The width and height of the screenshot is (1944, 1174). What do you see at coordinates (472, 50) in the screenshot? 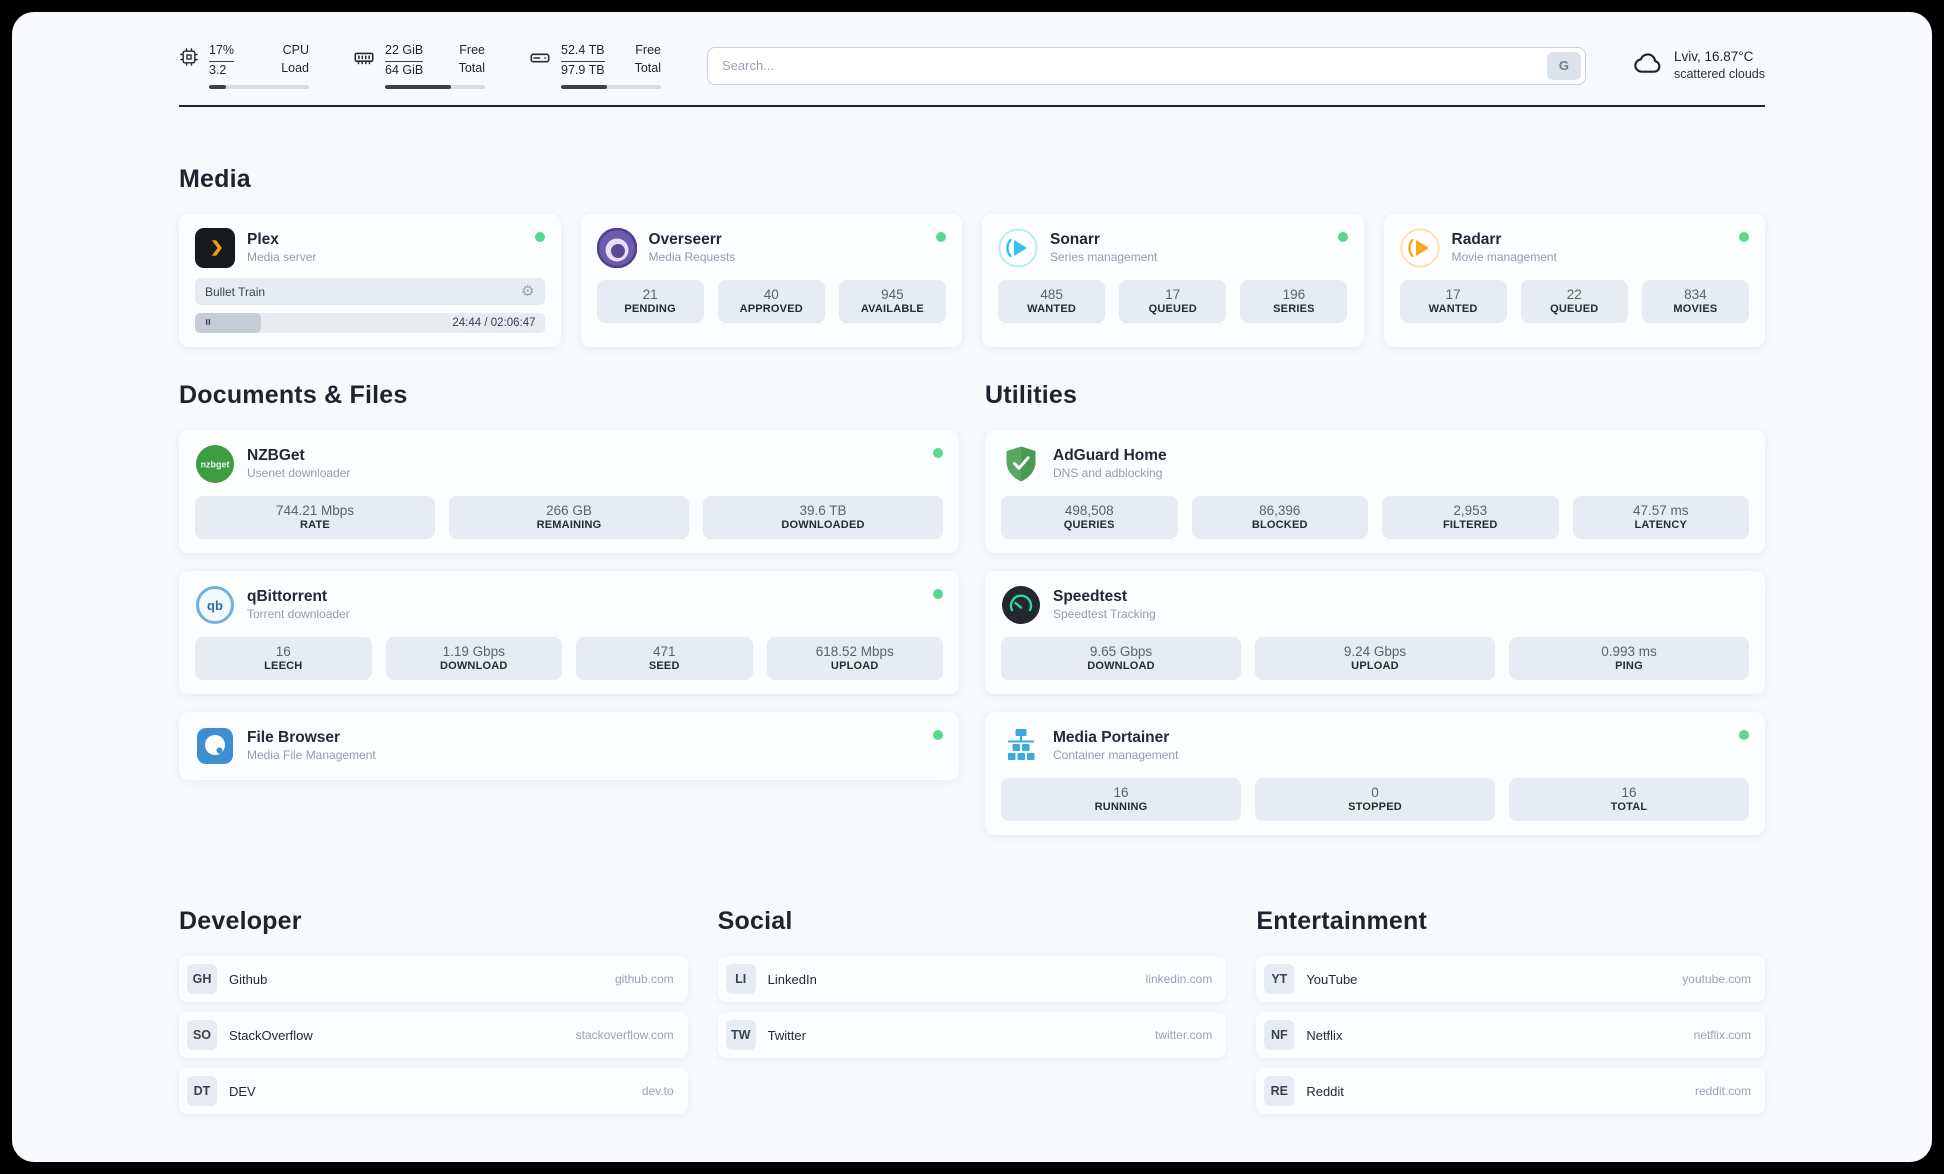
I see `ram-free-label: Free` at bounding box center [472, 50].